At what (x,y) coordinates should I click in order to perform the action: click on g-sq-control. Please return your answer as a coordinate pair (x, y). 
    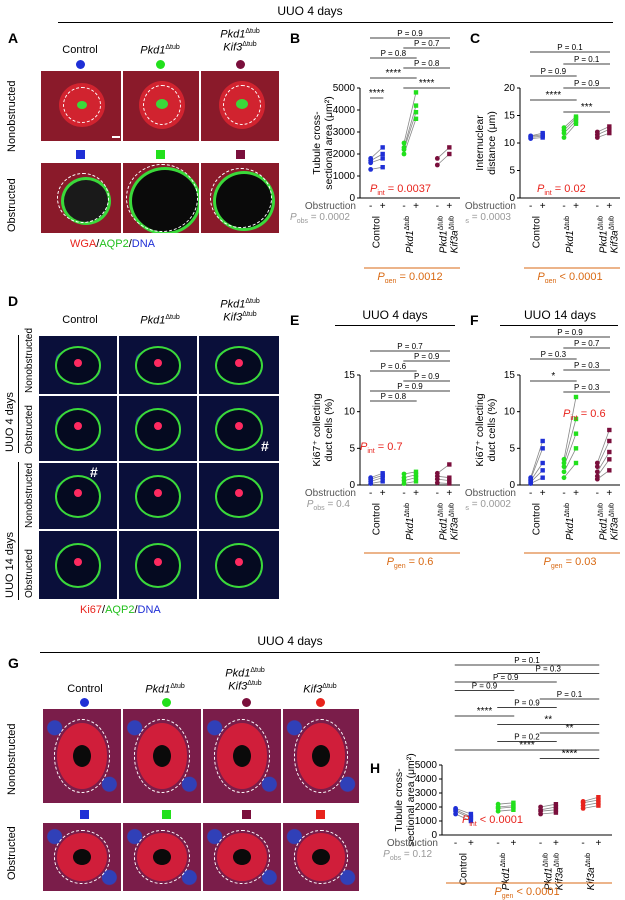
    Looking at the image, I should click on (84, 814).